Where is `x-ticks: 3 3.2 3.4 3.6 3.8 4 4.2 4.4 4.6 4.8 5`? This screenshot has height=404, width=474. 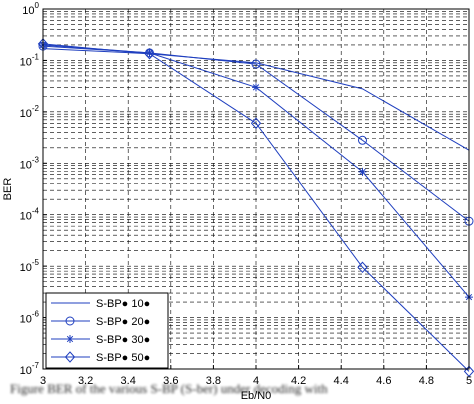
x-ticks: 3 3.2 3.4 3.6 3.8 4 4.2 4.4 4.6 4.8 5 is located at coordinates (256, 376).